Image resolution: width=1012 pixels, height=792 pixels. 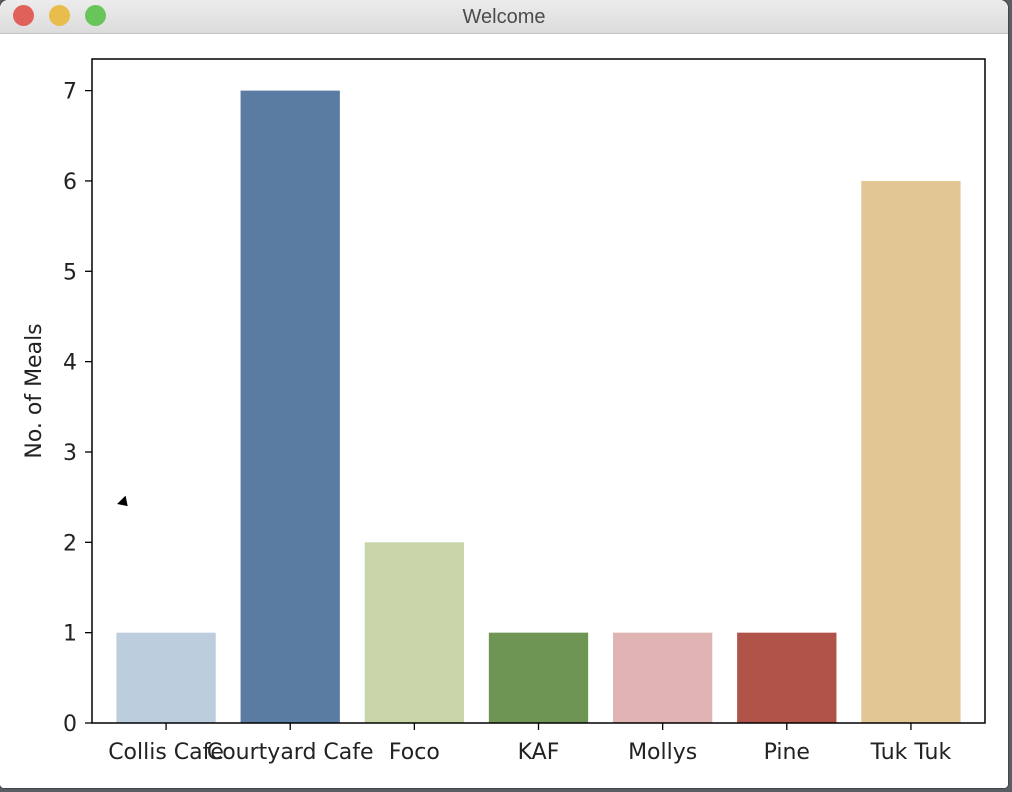 I want to click on maximize-window-button, so click(x=95, y=15).